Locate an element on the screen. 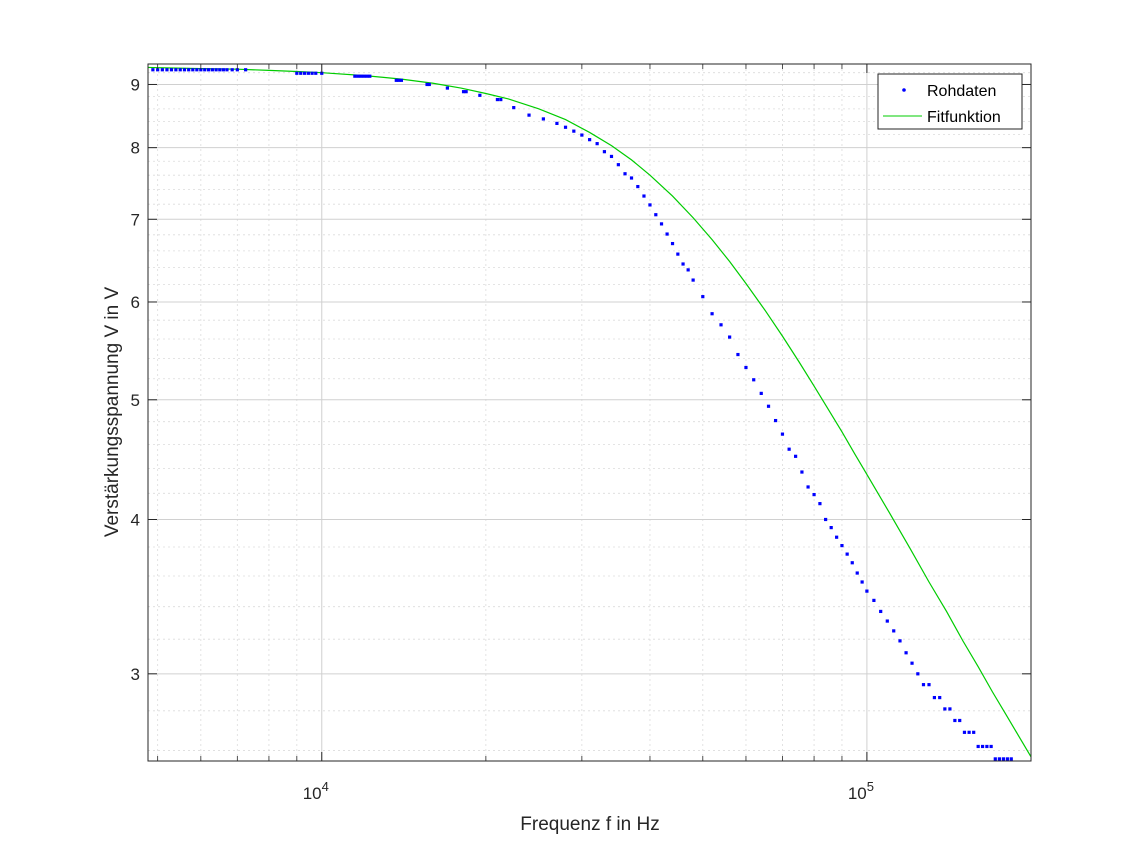 This screenshot has width=1139, height=858. y-axis-label: Verstärkungsspannung V in V is located at coordinates (112, 412).